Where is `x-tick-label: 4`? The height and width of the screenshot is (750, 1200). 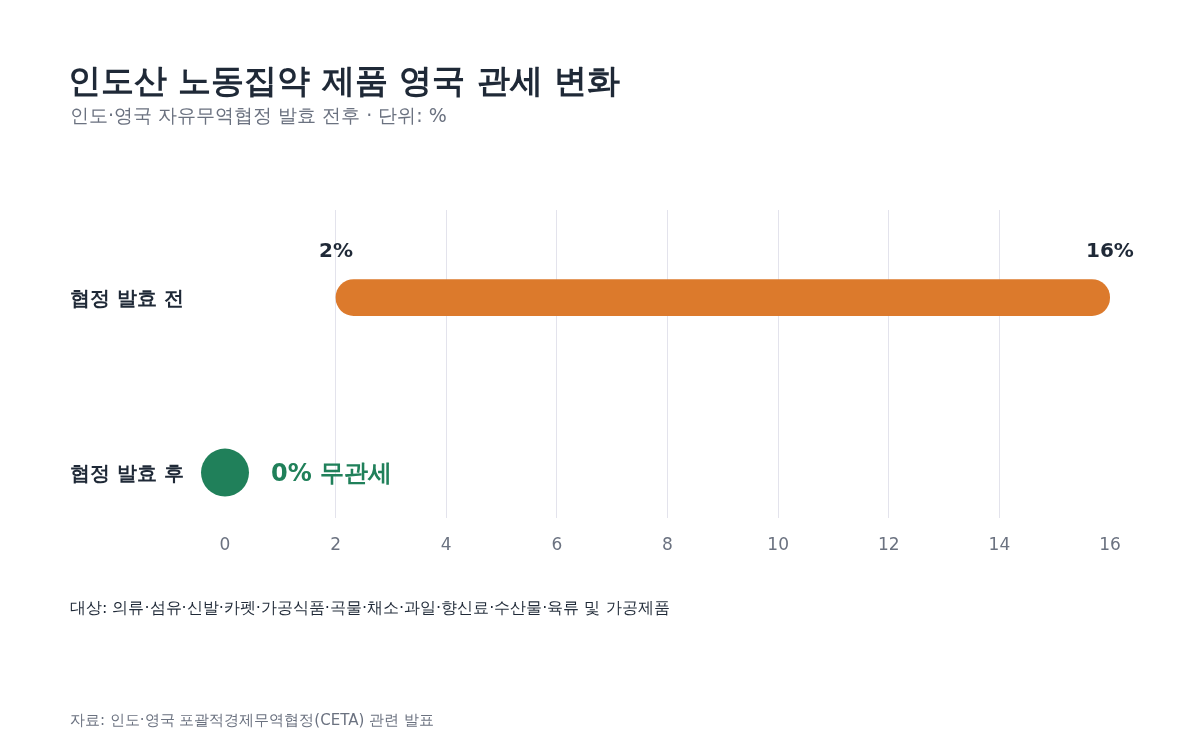
x-tick-label: 4 is located at coordinates (446, 544).